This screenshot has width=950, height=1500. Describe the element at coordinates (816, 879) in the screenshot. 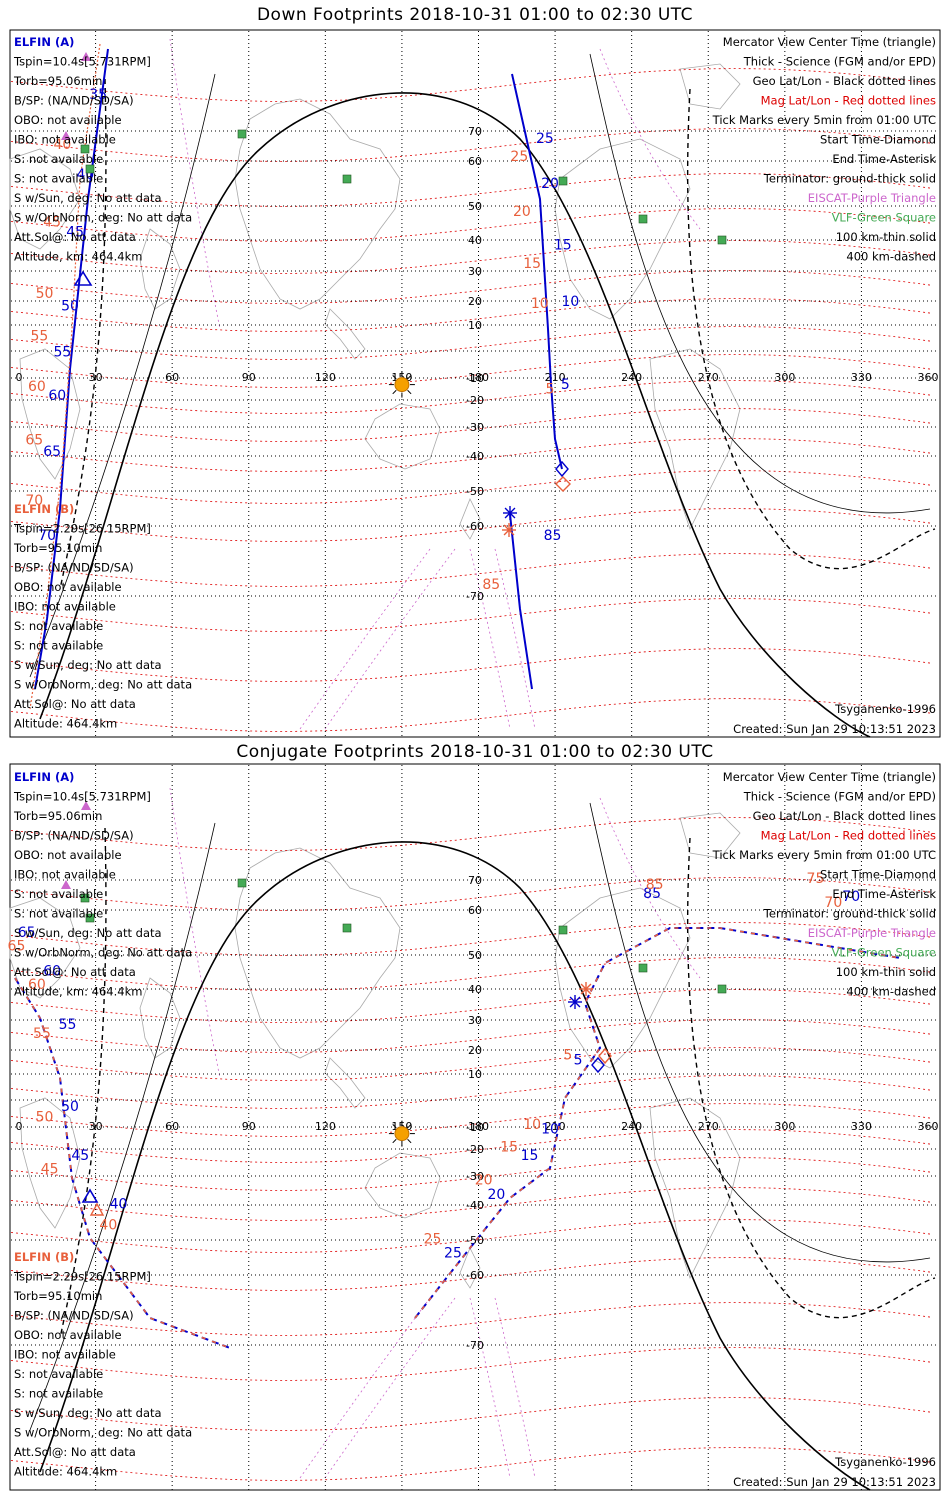

I see `tick-label-b-25: 75` at that location.